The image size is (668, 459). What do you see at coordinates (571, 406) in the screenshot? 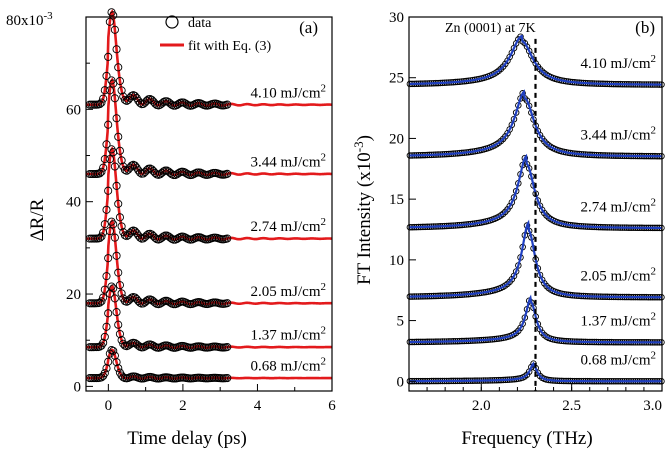
I see `panel-b-x-tick-label-1: 2.5` at bounding box center [571, 406].